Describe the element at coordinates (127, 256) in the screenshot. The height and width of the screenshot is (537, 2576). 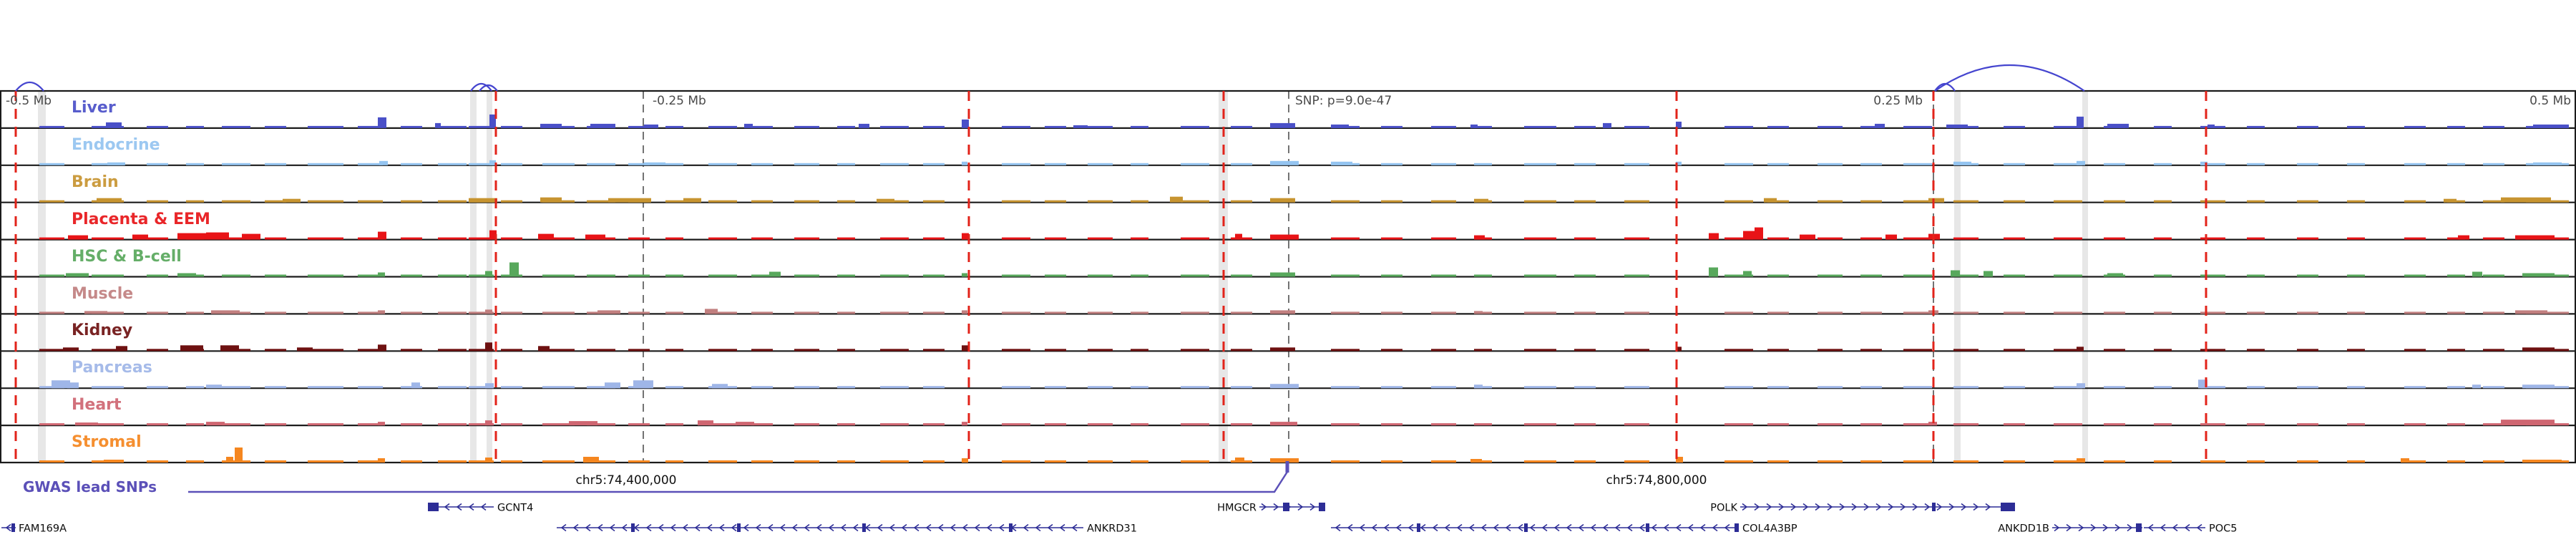
I see `track-label-hsc-b-cell: HSC & B-cell` at that location.